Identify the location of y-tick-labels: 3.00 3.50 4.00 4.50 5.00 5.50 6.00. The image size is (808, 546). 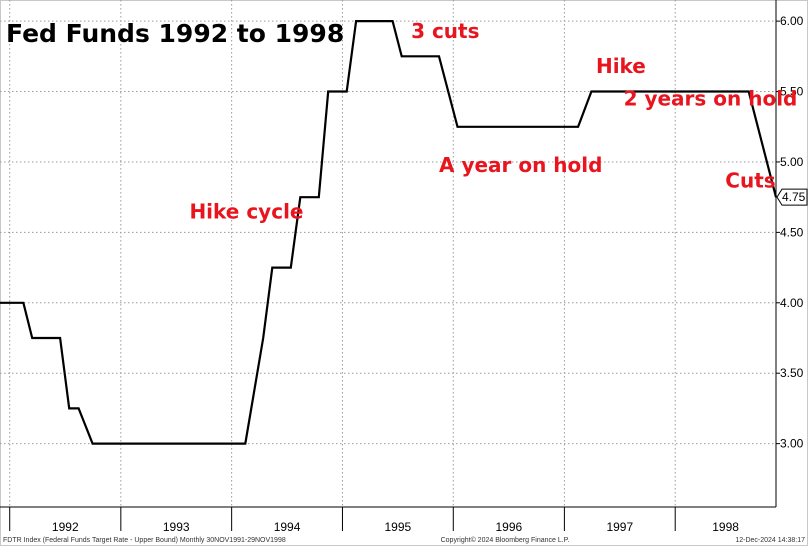
(790, 232).